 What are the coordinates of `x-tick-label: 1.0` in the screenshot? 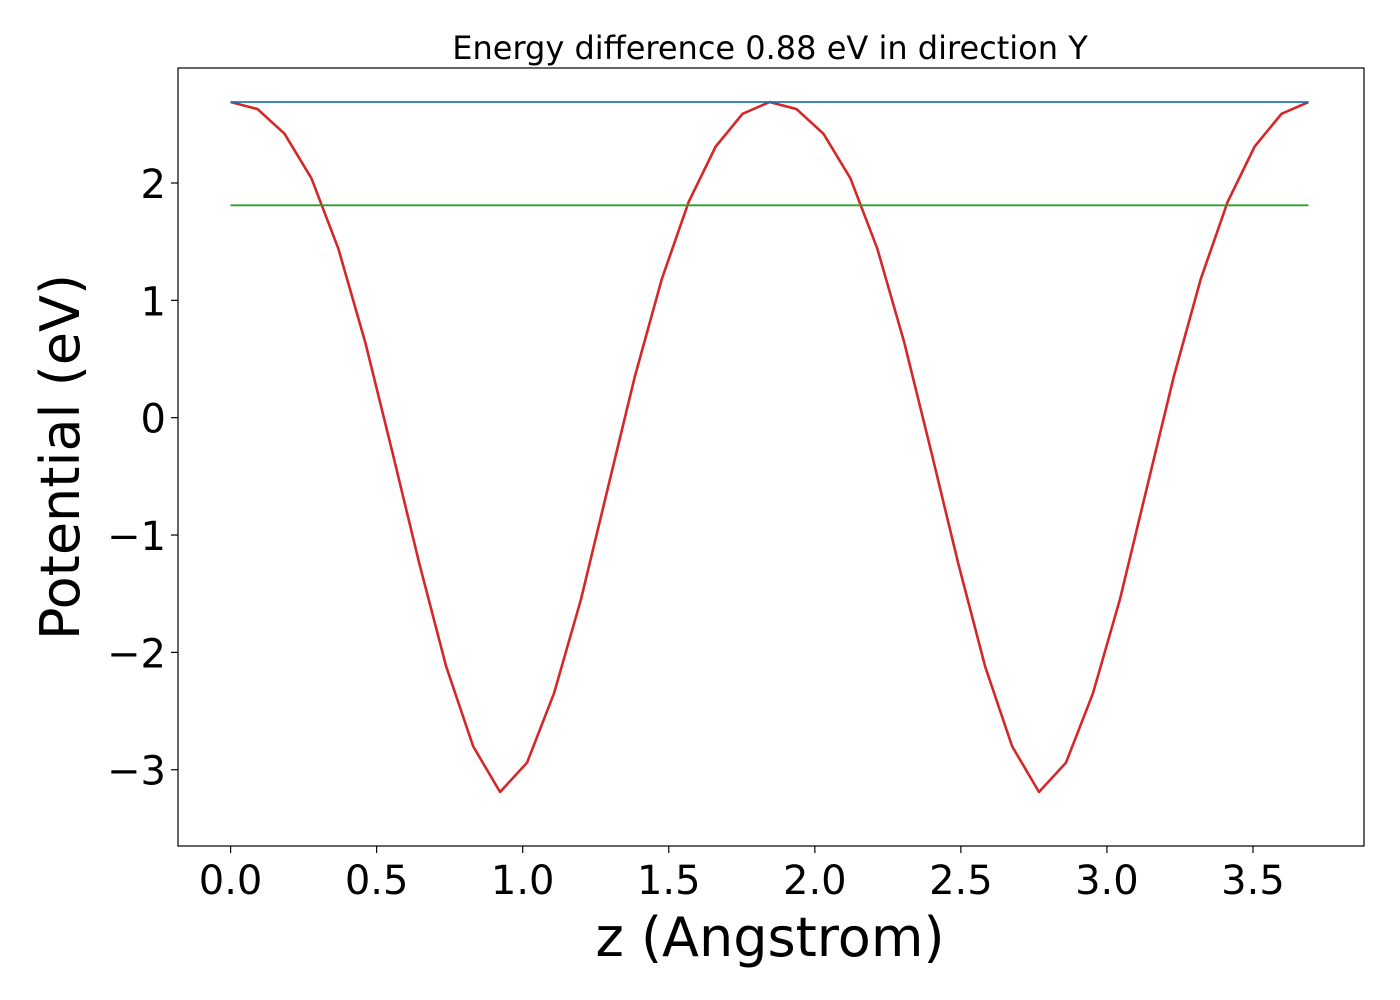 It's located at (523, 881).